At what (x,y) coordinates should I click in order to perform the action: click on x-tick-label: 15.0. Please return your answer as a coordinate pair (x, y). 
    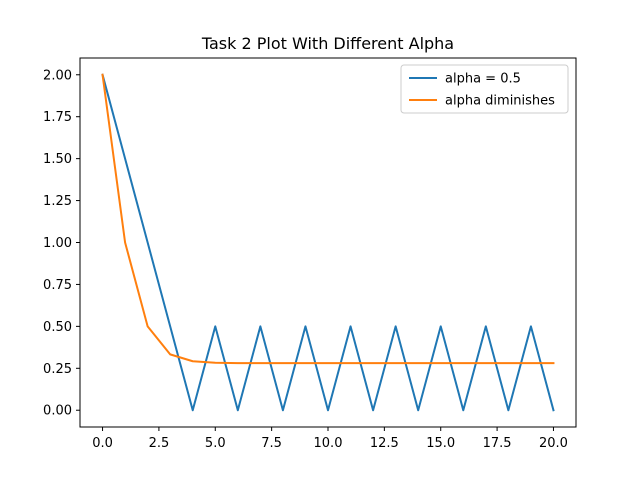
    Looking at the image, I should click on (440, 443).